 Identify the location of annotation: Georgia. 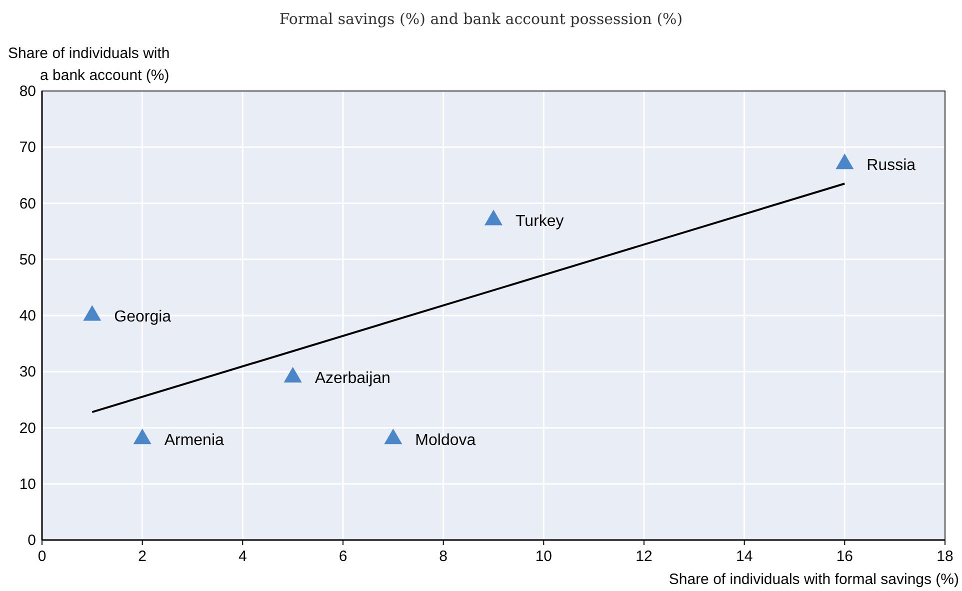
(143, 317).